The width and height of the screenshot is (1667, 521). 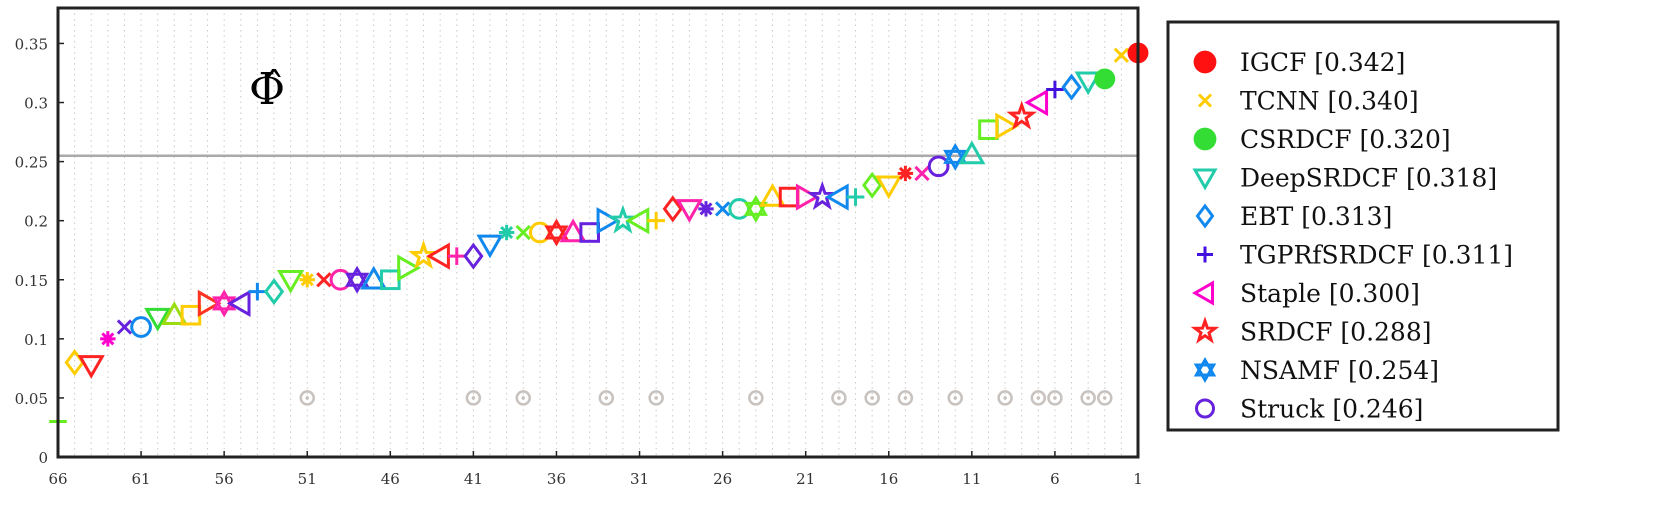 I want to click on legend-label: EBT [0.313], so click(x=1316, y=216).